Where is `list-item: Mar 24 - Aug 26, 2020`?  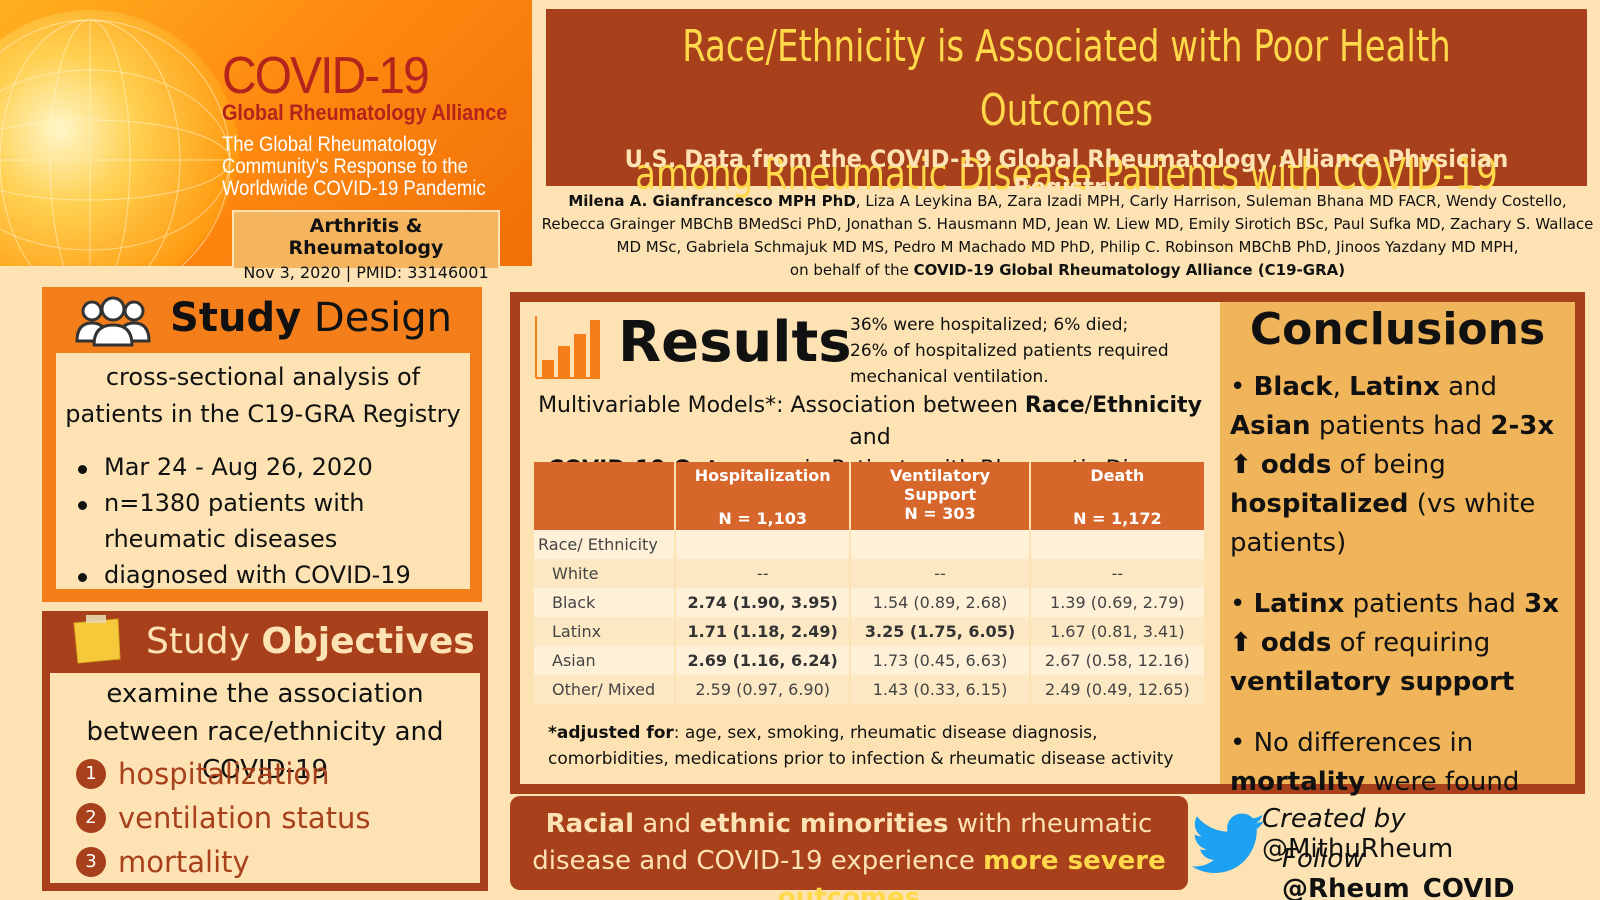 list-item: Mar 24 - Aug 26, 2020 is located at coordinates (264, 467).